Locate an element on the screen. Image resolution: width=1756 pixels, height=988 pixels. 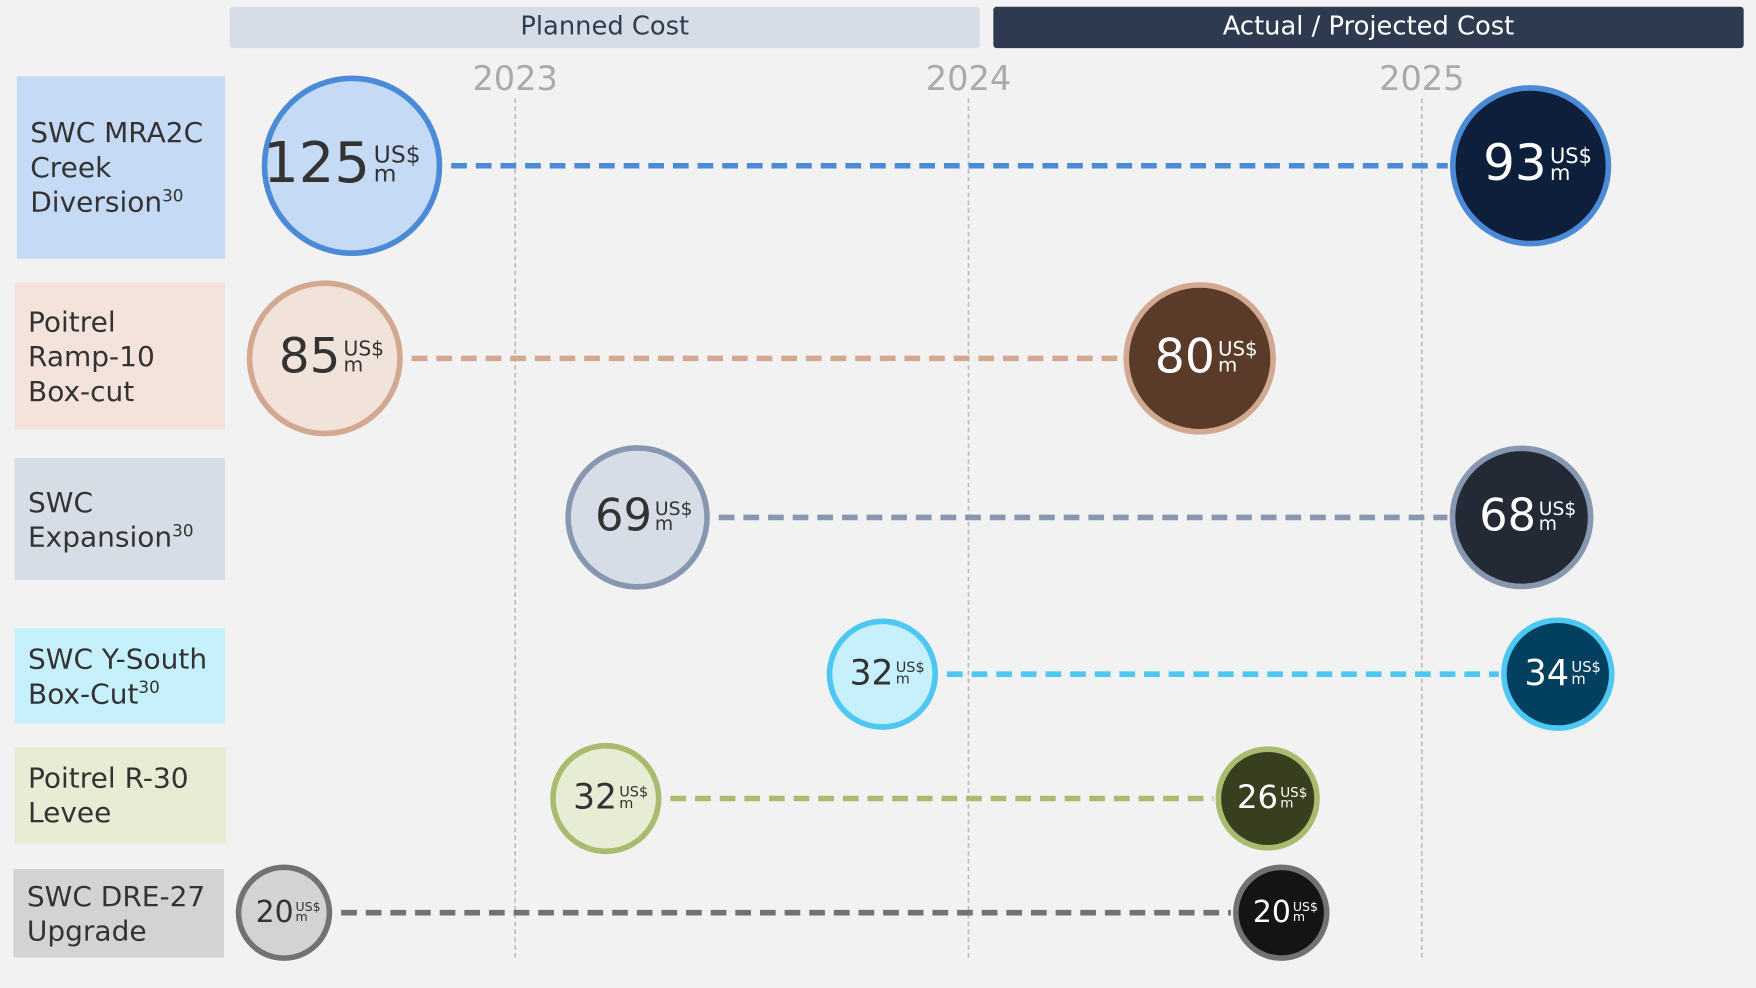
row-label-text: SWC Y-South Box-Cut30 is located at coordinates (120, 675).